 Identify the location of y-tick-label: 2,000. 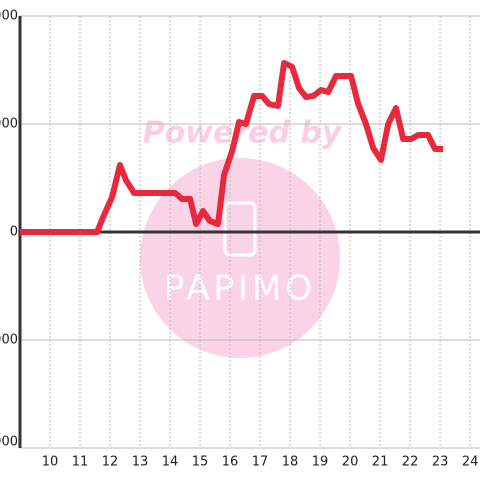
(9, 16).